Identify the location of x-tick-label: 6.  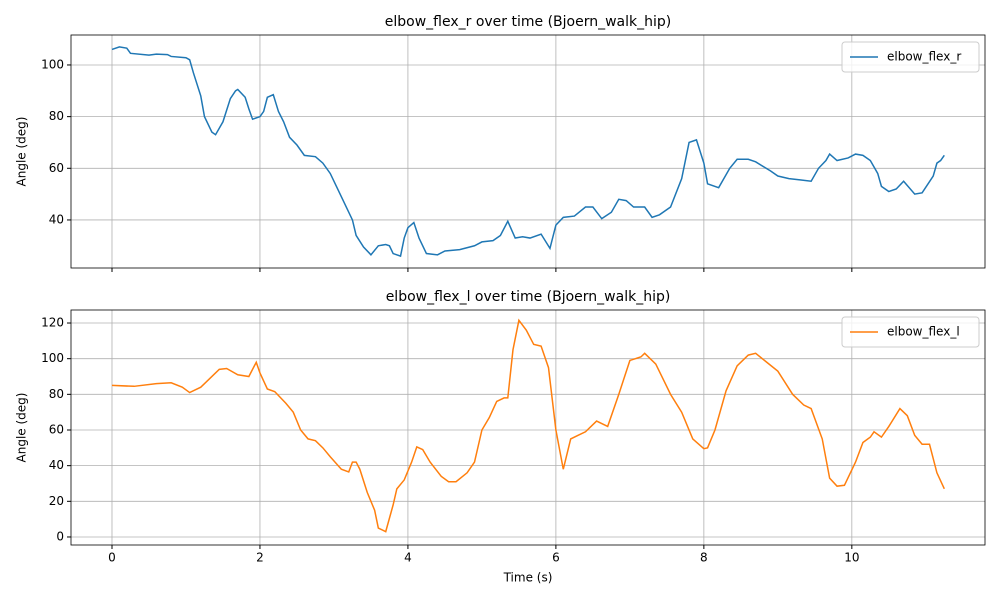
(556, 558).